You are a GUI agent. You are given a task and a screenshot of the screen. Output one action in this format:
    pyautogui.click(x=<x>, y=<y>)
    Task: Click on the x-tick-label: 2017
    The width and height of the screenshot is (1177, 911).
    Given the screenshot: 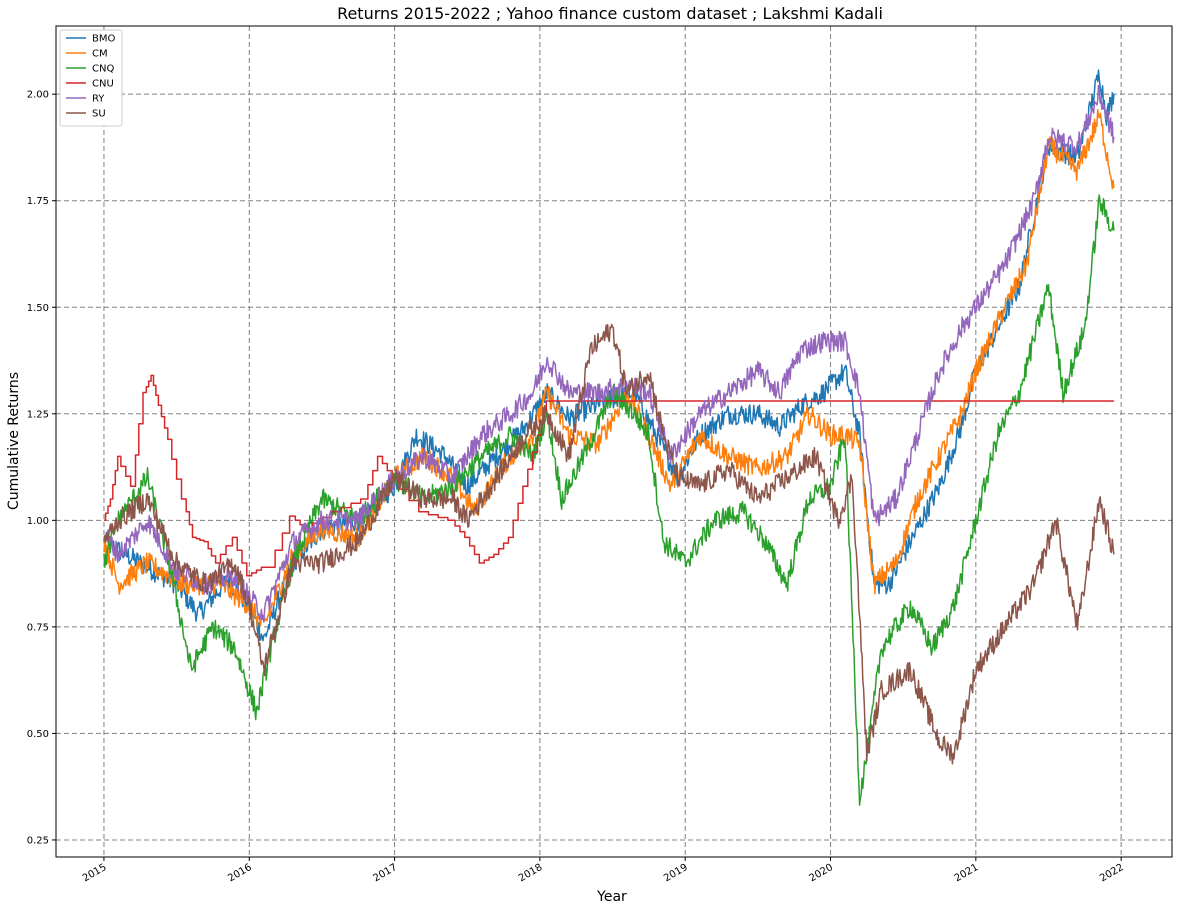 What is the action you would take?
    pyautogui.click(x=386, y=873)
    